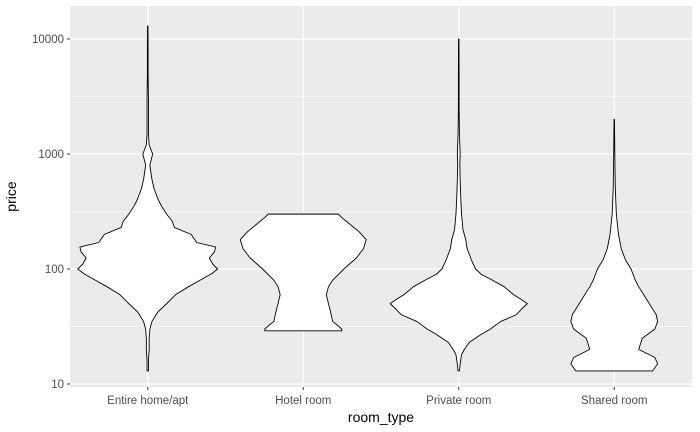 The image size is (700, 432). What do you see at coordinates (614, 245) in the screenshot?
I see `violin-shared-room` at bounding box center [614, 245].